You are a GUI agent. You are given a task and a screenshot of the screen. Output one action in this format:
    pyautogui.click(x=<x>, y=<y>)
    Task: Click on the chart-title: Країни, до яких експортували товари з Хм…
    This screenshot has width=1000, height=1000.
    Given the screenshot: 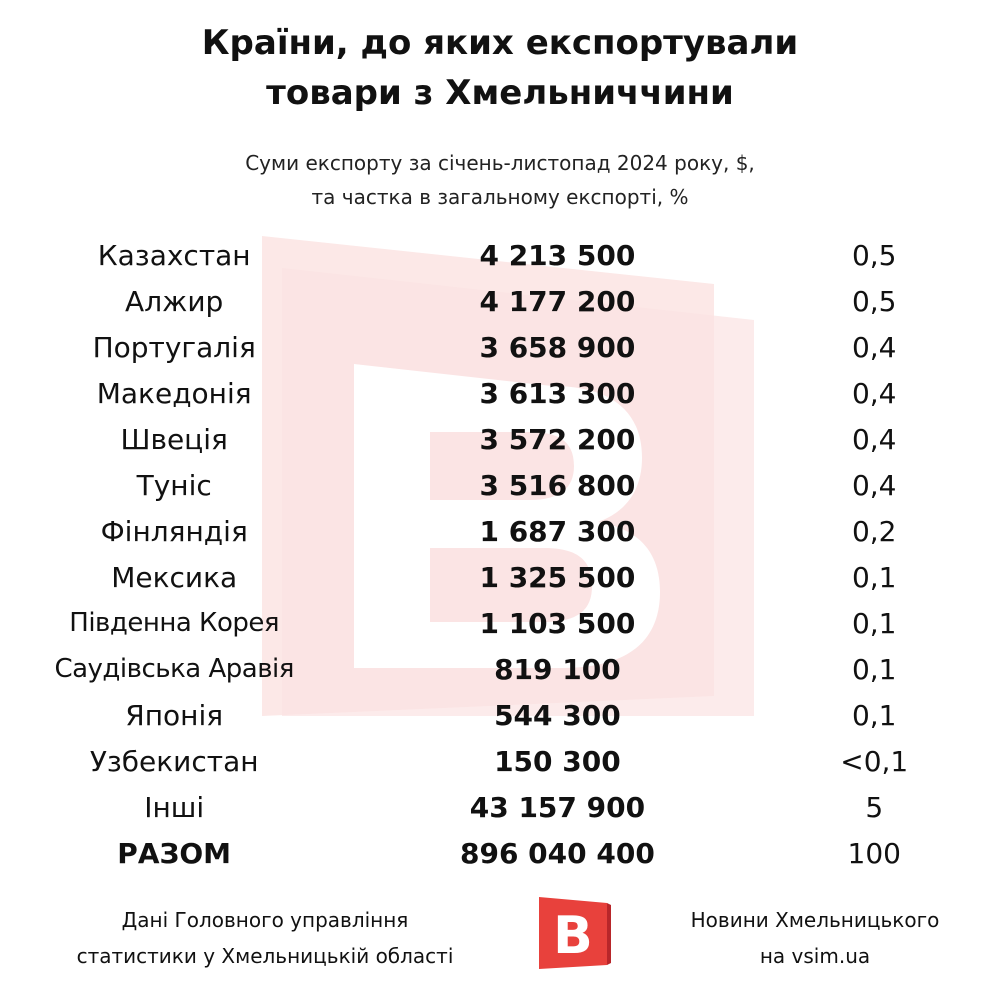 What is the action you would take?
    pyautogui.click(x=500, y=68)
    